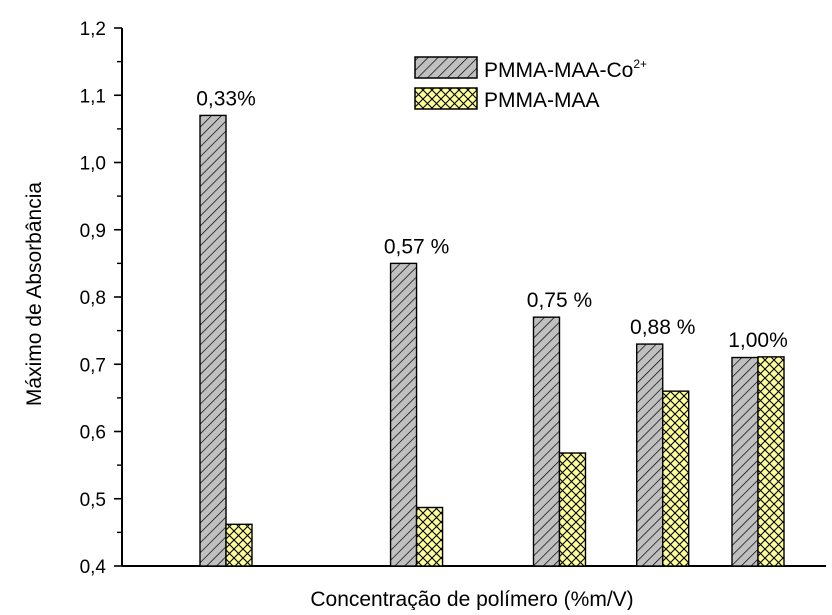 The width and height of the screenshot is (832, 615). I want to click on y-tick-label: 0,9, so click(93, 231).